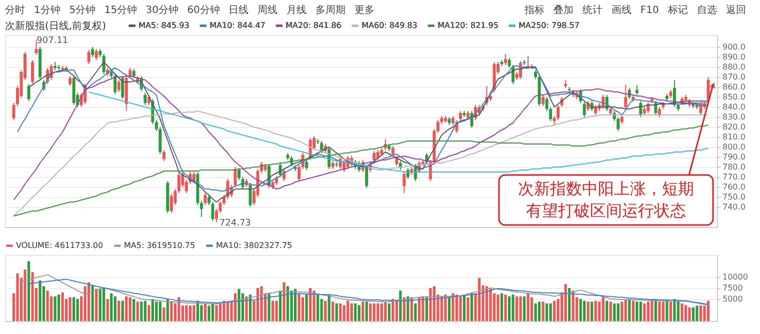  I want to click on y-tick-label: 810.0, so click(734, 137).